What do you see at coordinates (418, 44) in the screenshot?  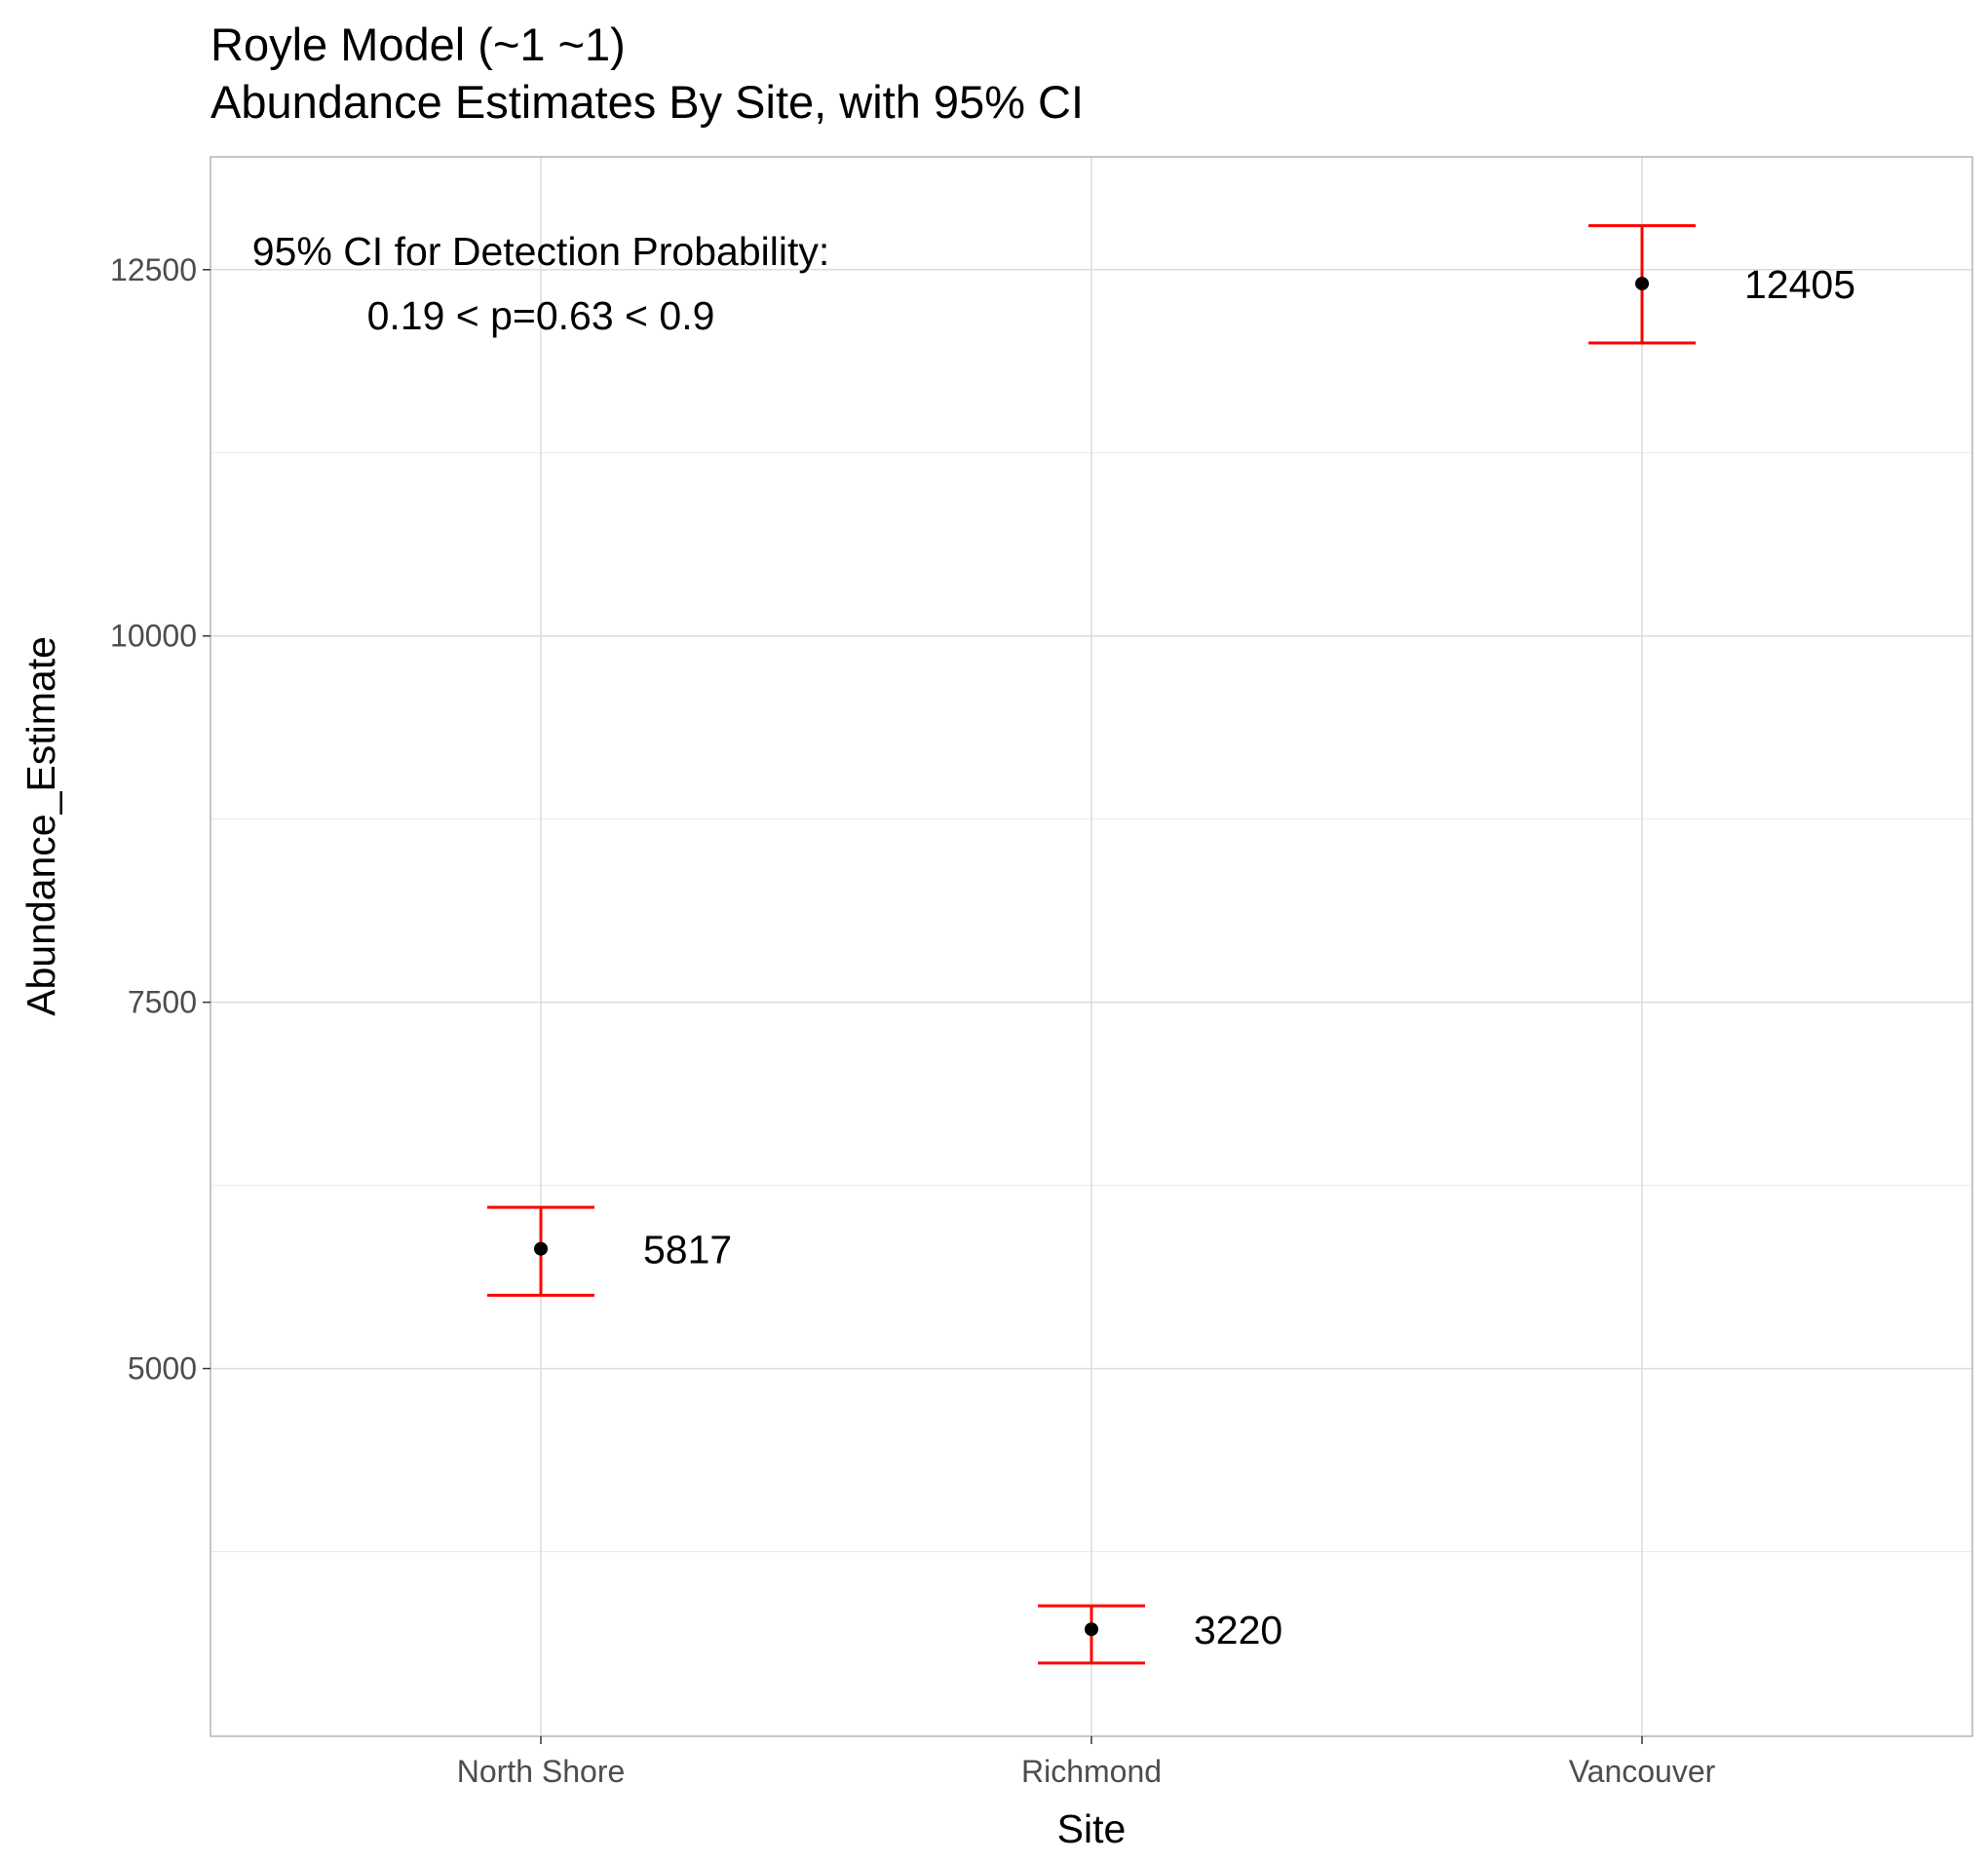 I see `chart-title: Royle Model (~1 ~1)` at bounding box center [418, 44].